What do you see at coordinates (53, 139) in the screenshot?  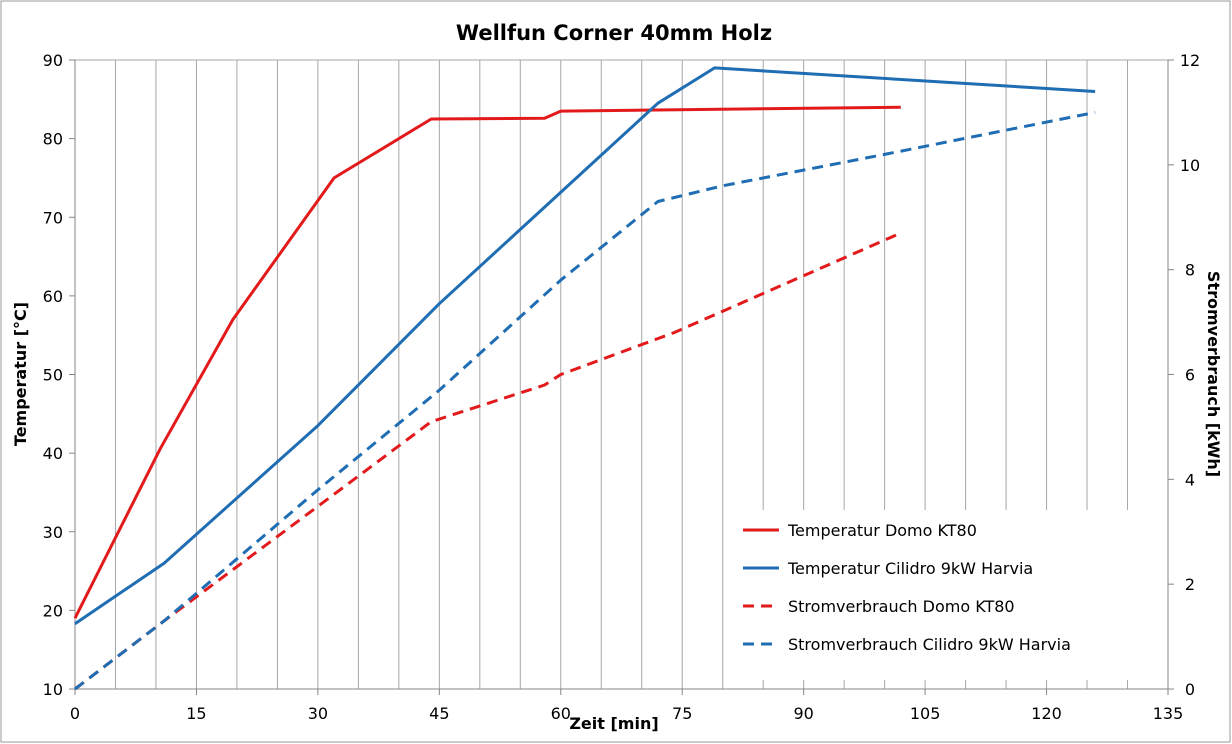 I see `y-tick-label-7: 80` at bounding box center [53, 139].